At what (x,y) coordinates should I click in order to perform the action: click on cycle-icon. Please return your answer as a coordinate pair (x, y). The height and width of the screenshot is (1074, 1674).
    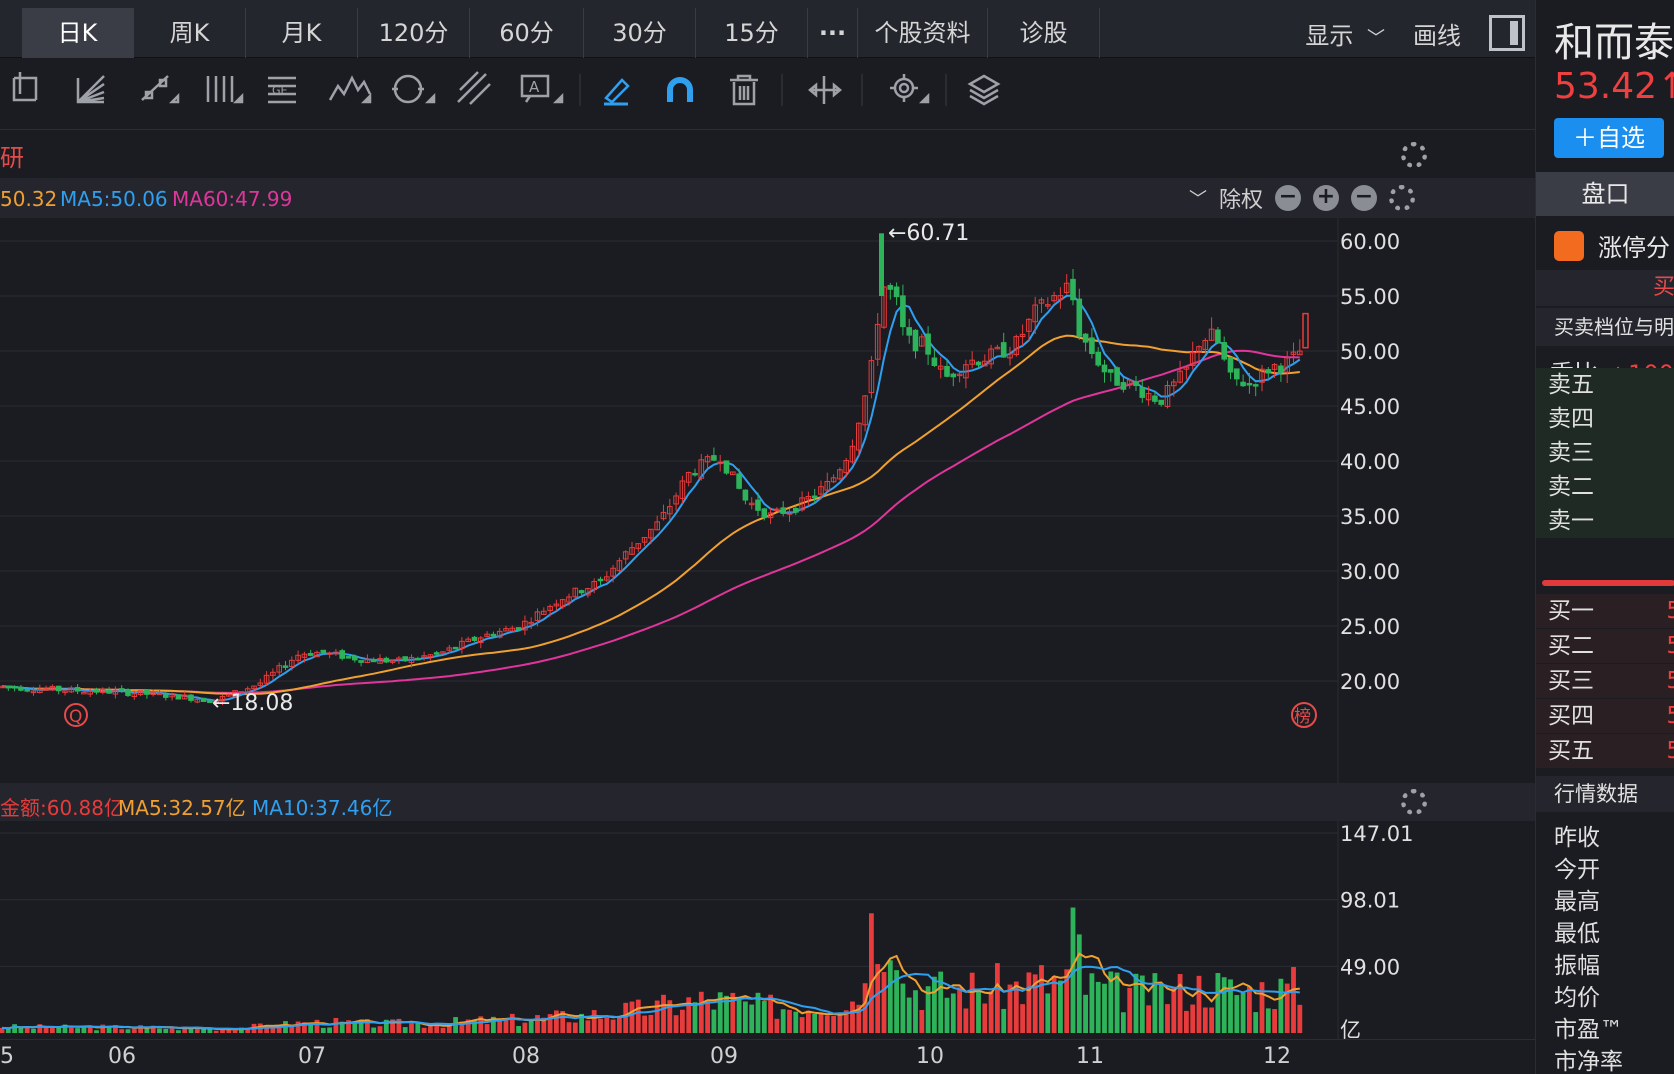
    Looking at the image, I should click on (414, 89).